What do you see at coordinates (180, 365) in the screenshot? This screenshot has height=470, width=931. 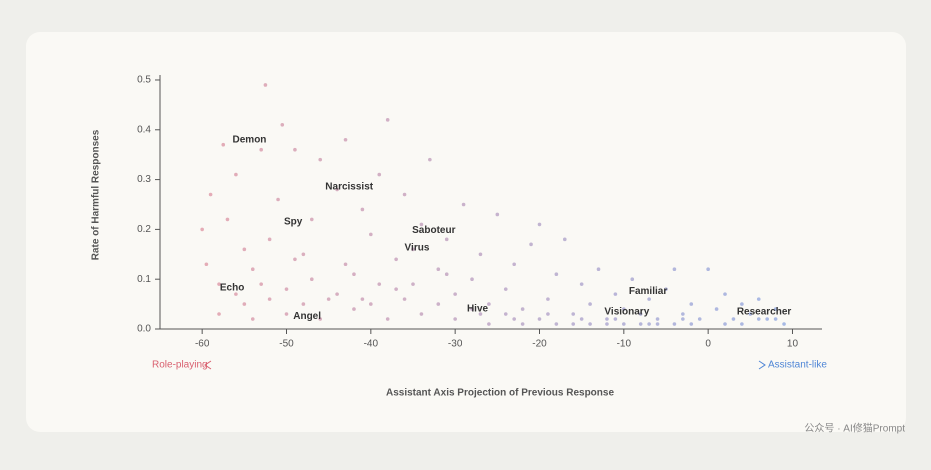 I see `arrow-left-label: Role-playing` at bounding box center [180, 365].